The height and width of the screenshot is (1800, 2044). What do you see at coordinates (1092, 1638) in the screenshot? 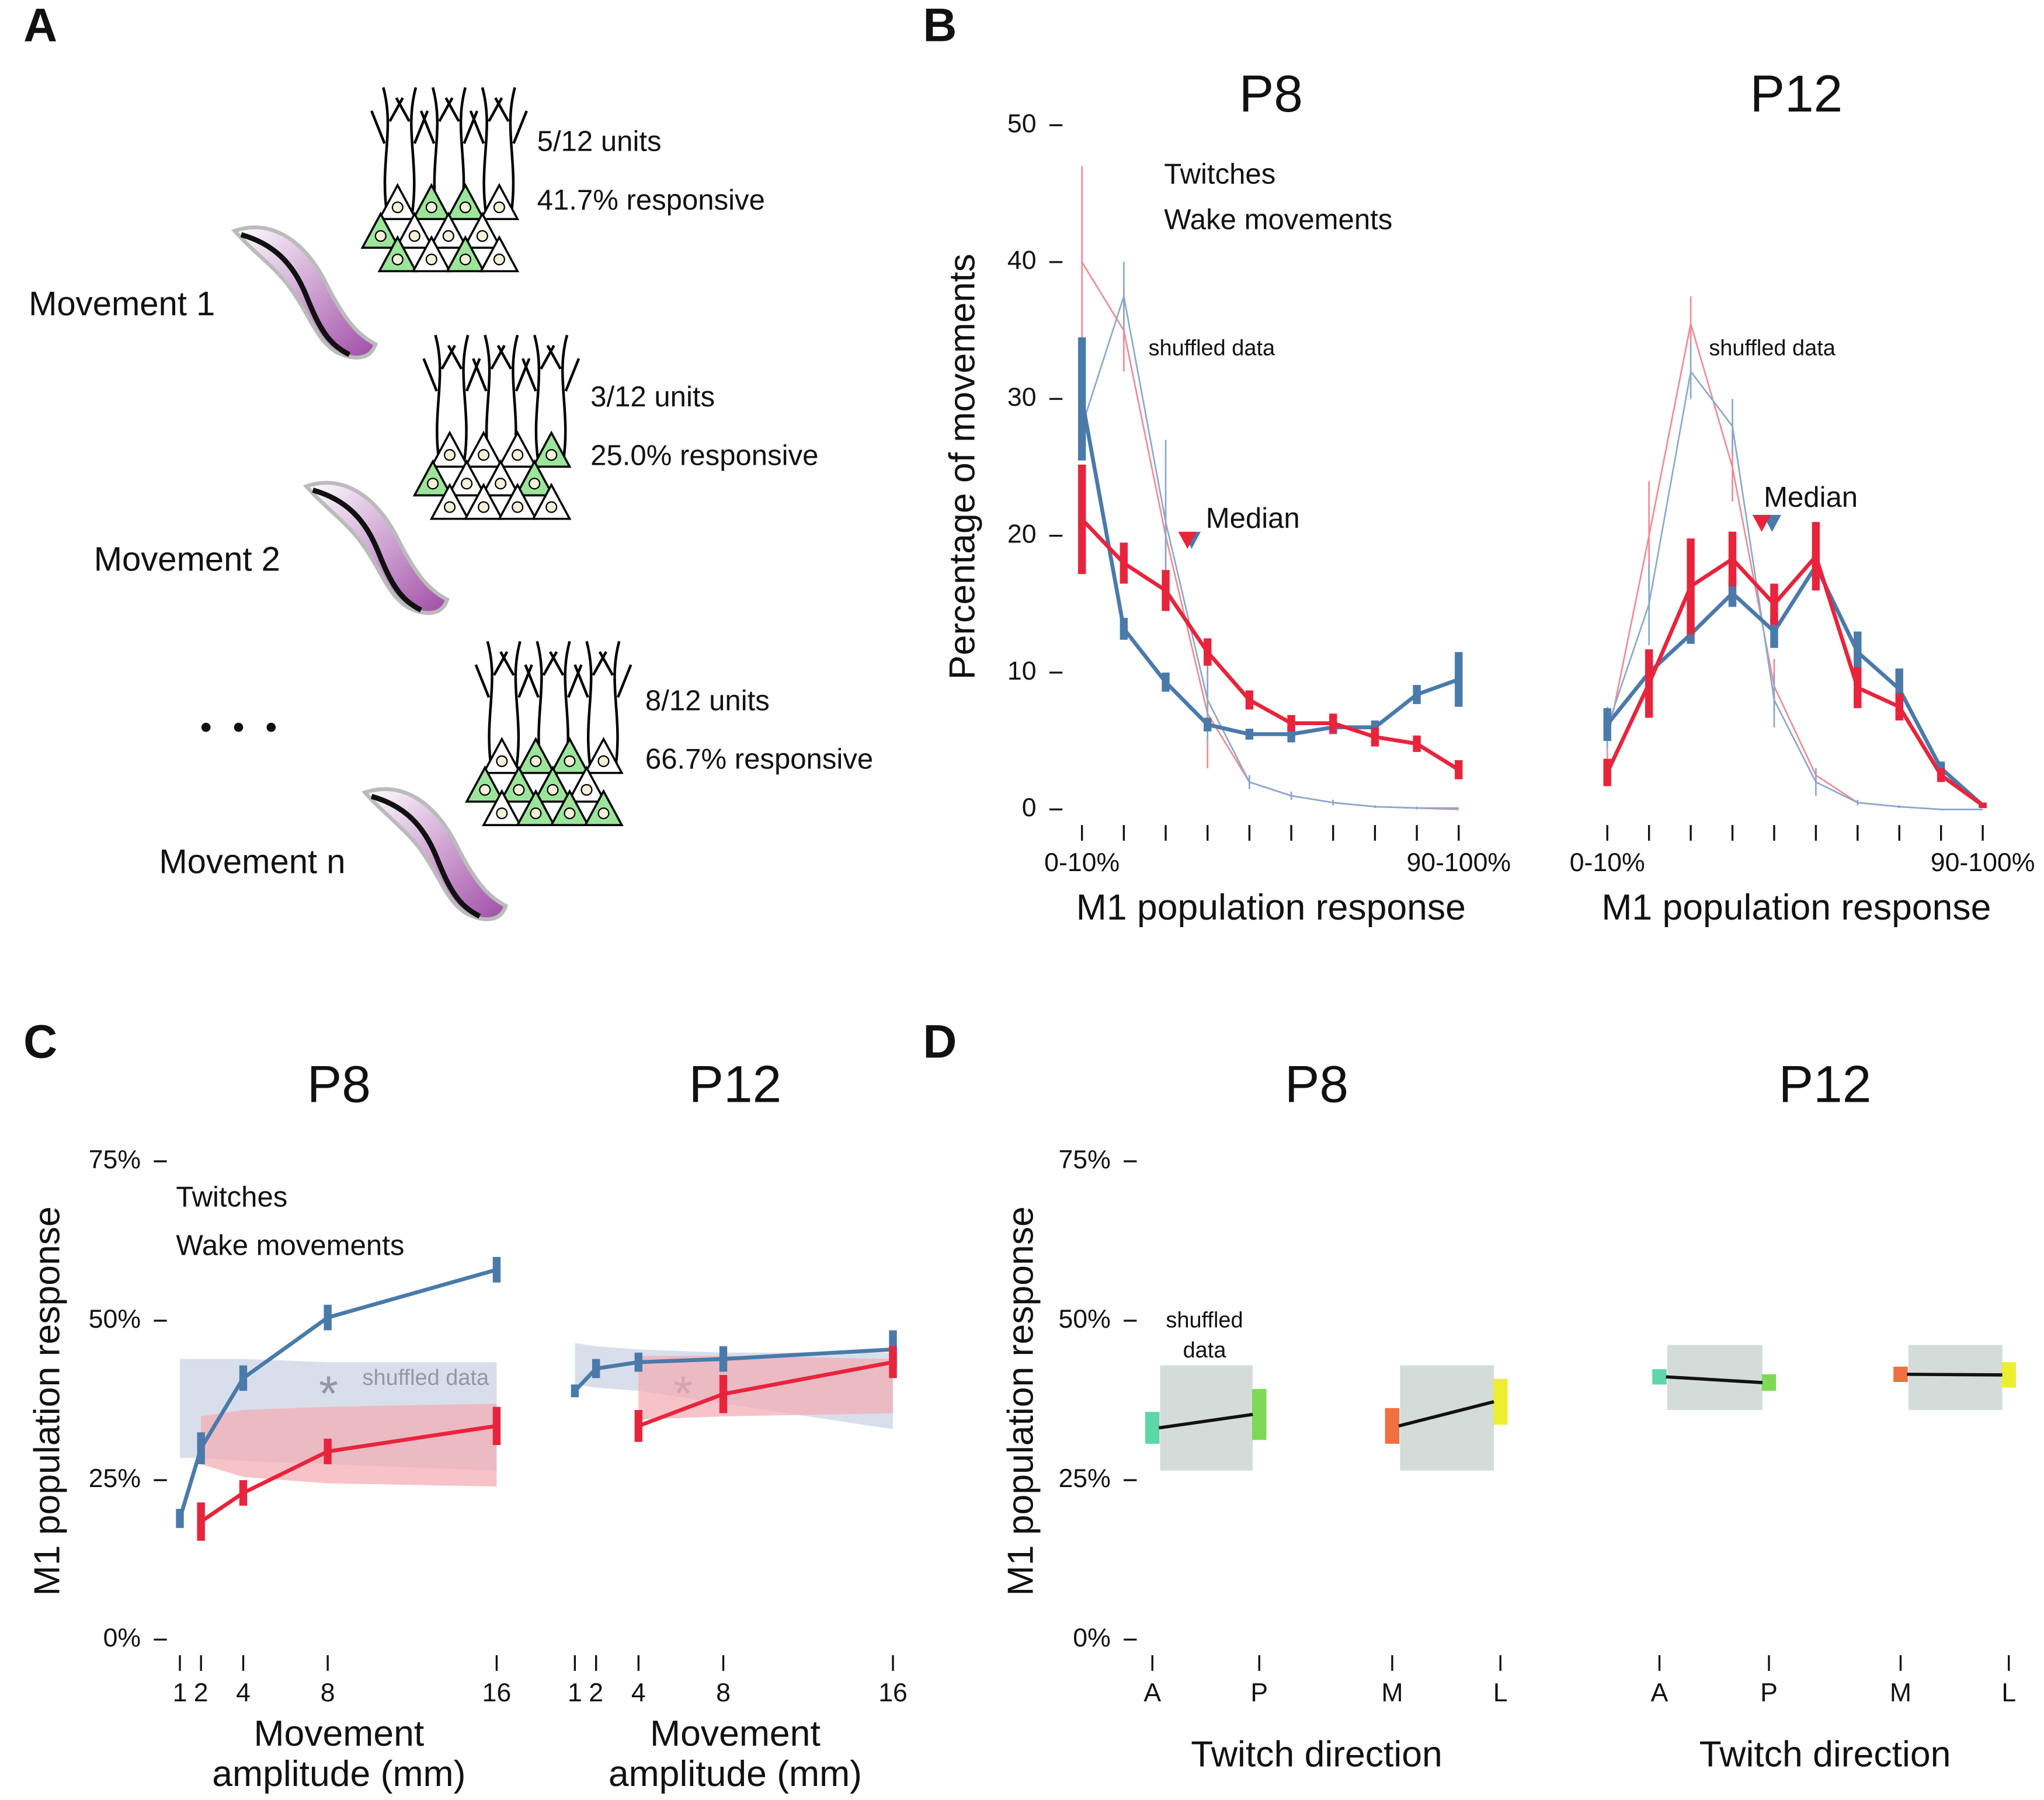
I see `y-tick-label: 0%` at bounding box center [1092, 1638].